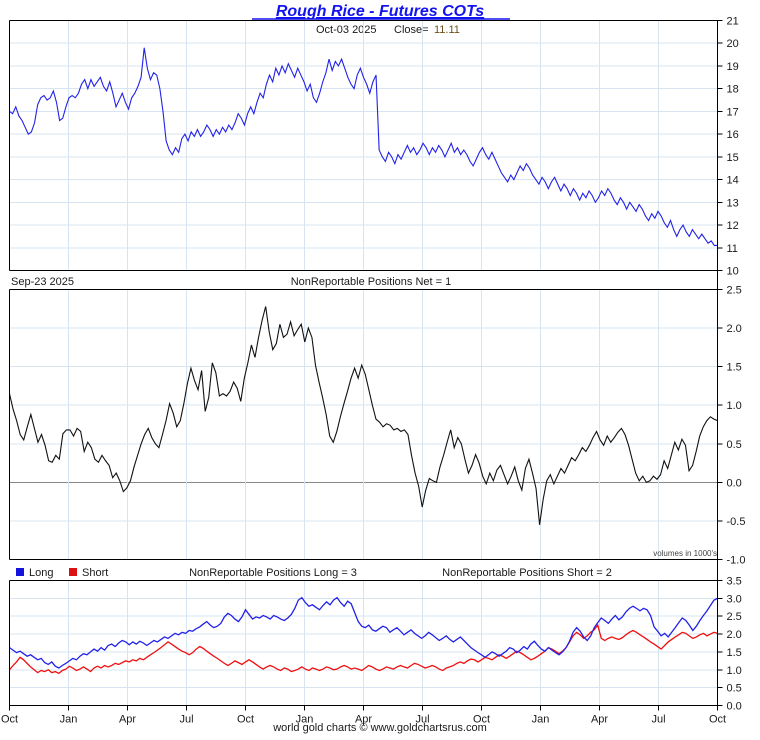 This screenshot has width=760, height=740. What do you see at coordinates (732, 249) in the screenshot?
I see `y-axis-tick-label: 11` at bounding box center [732, 249].